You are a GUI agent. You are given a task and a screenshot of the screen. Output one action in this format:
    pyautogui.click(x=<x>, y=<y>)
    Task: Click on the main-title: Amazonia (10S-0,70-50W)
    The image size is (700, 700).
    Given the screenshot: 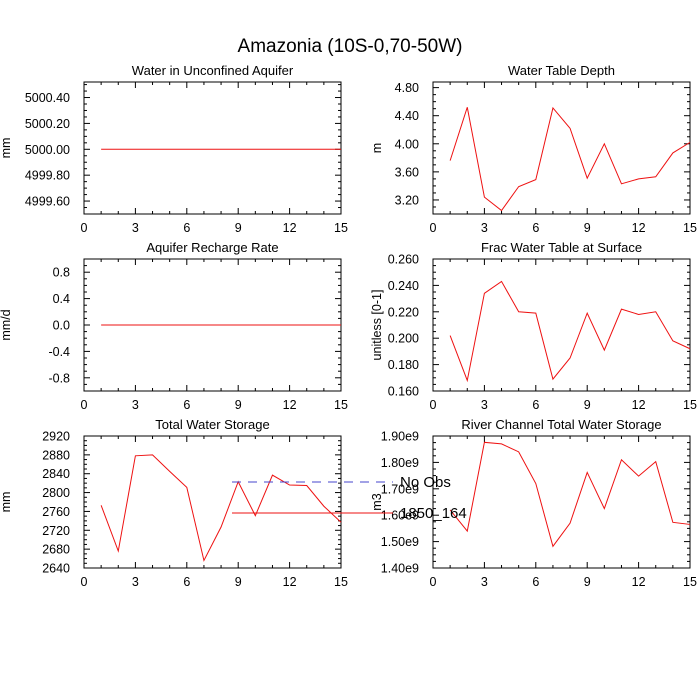 What is the action you would take?
    pyautogui.click(x=350, y=46)
    